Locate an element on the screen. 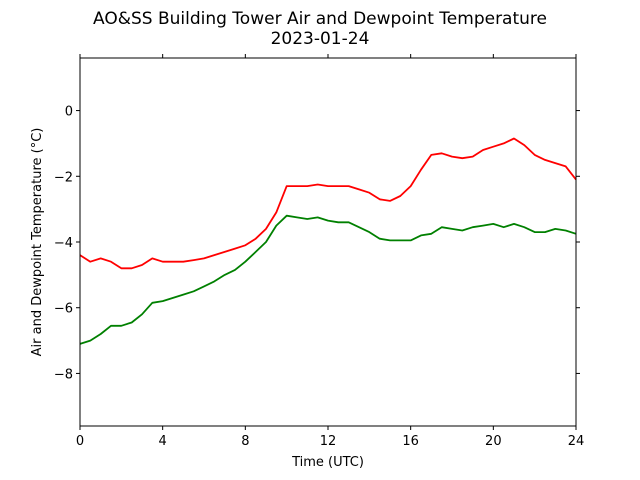  y-tick-label: −2 is located at coordinates (63, 177).